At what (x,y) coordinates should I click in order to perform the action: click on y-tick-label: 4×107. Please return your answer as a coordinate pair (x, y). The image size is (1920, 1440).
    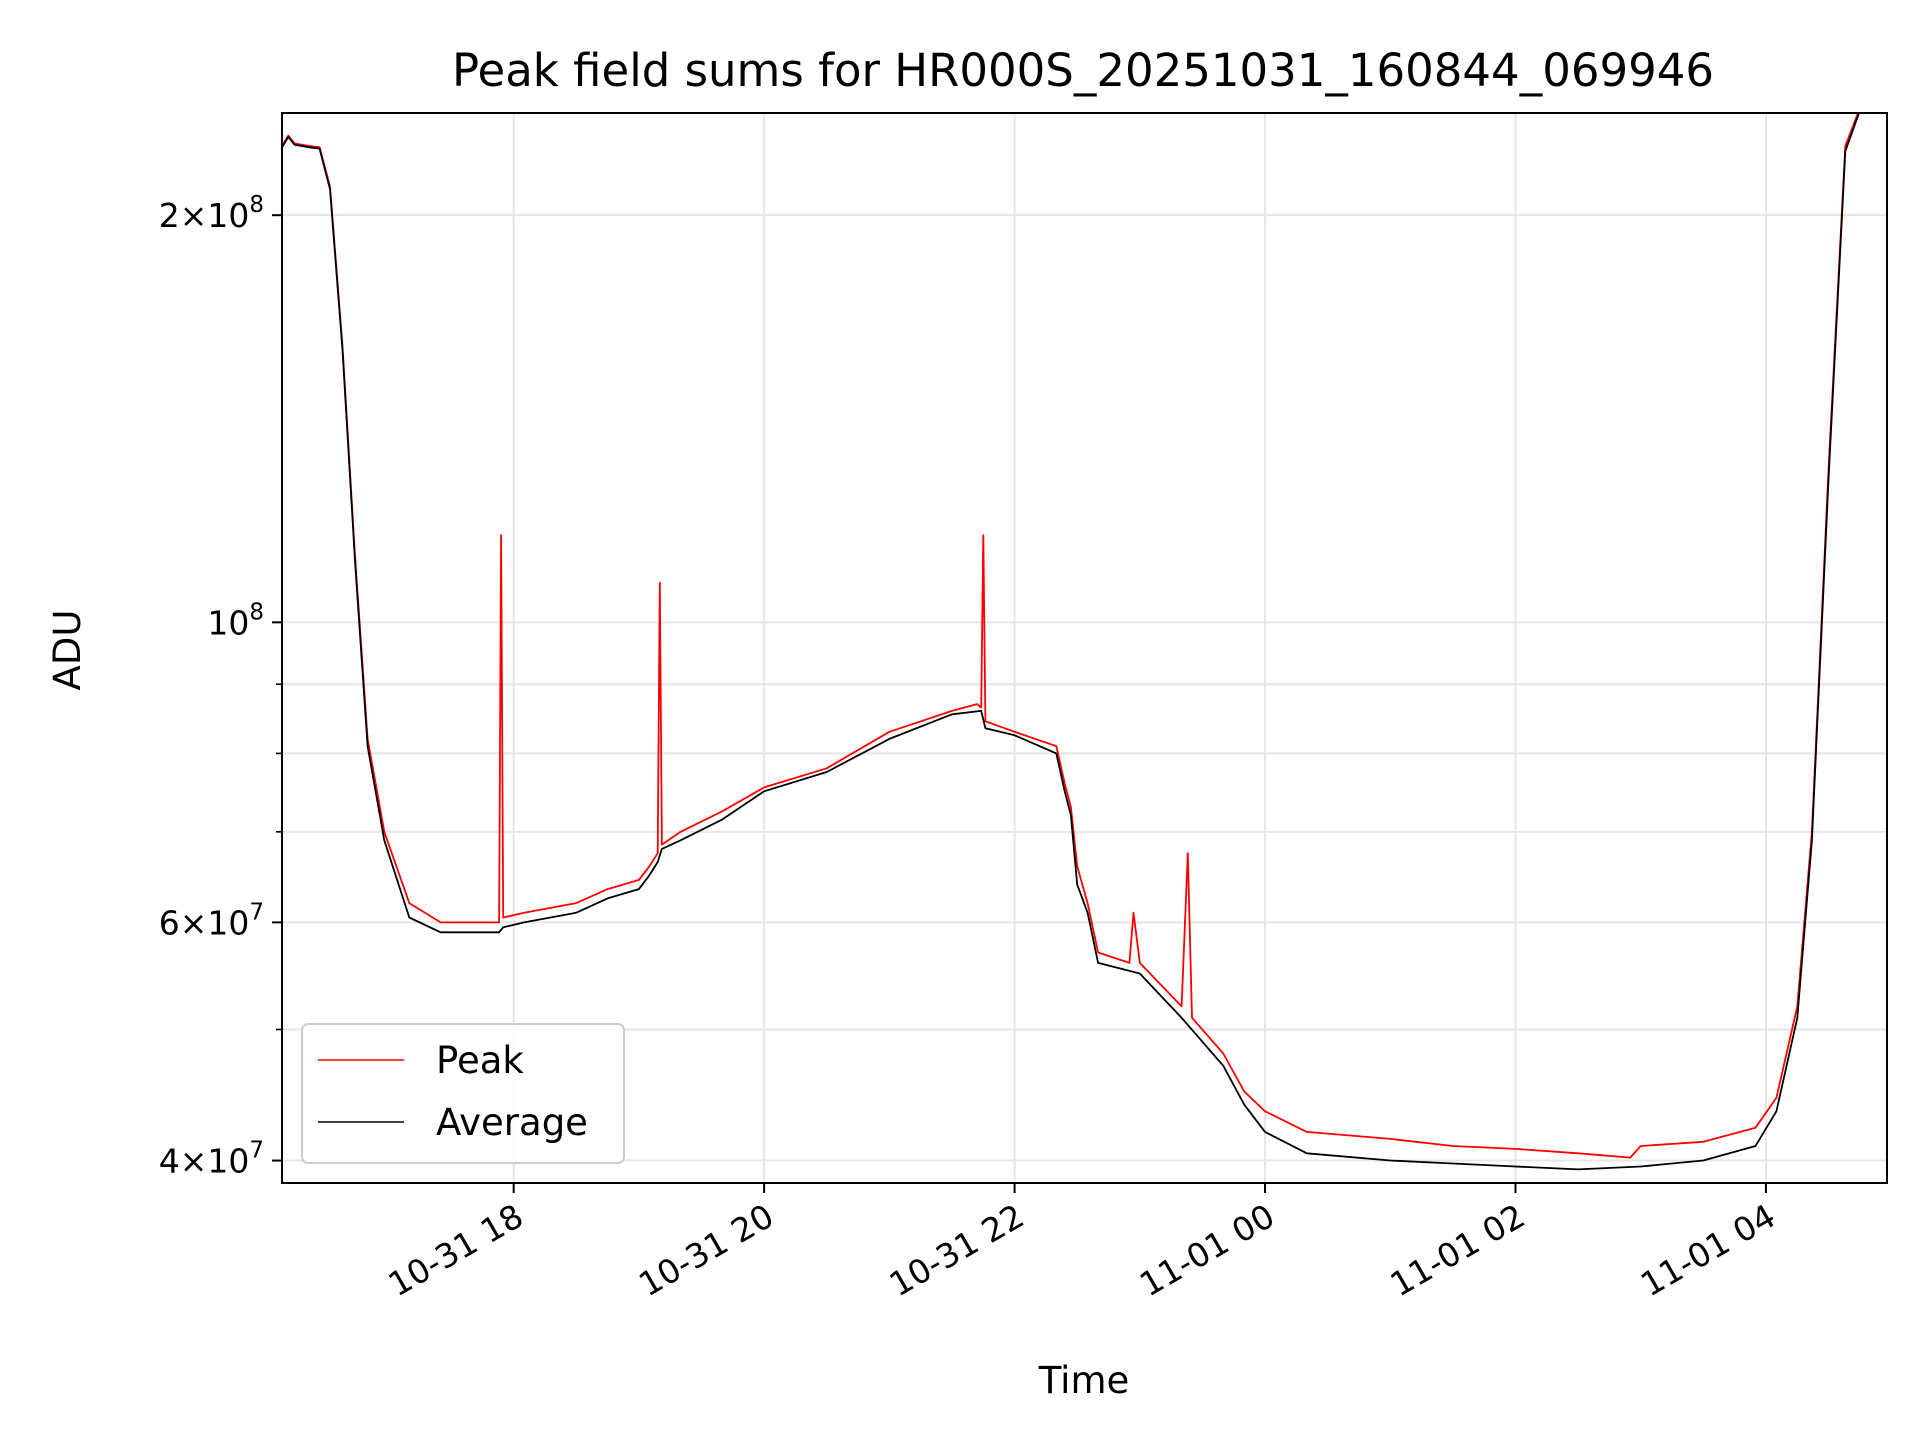
    Looking at the image, I should click on (211, 1159).